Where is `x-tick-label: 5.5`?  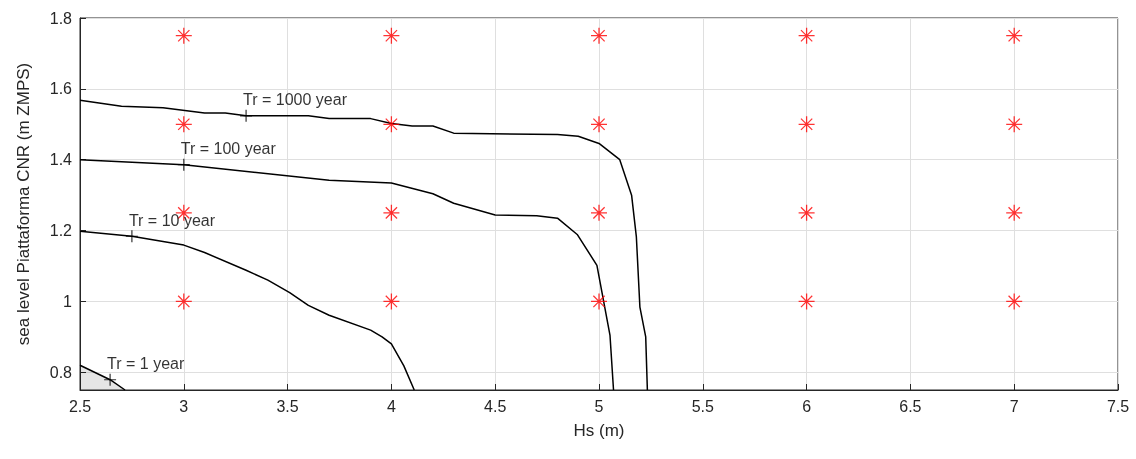
x-tick-label: 5.5 is located at coordinates (703, 406).